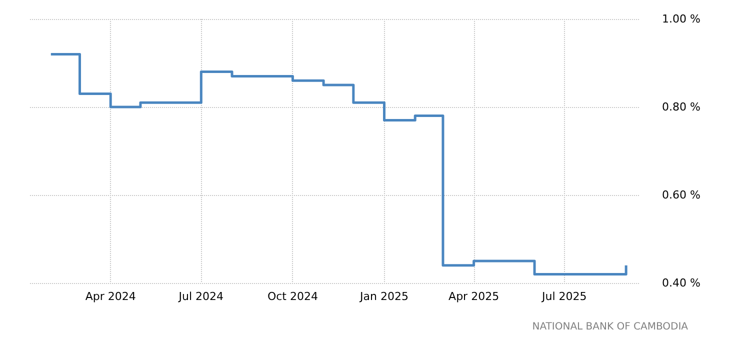 This screenshot has height=340, width=730. Describe the element at coordinates (383, 296) in the screenshot. I see `x-tick-label: Jan 2025` at that location.